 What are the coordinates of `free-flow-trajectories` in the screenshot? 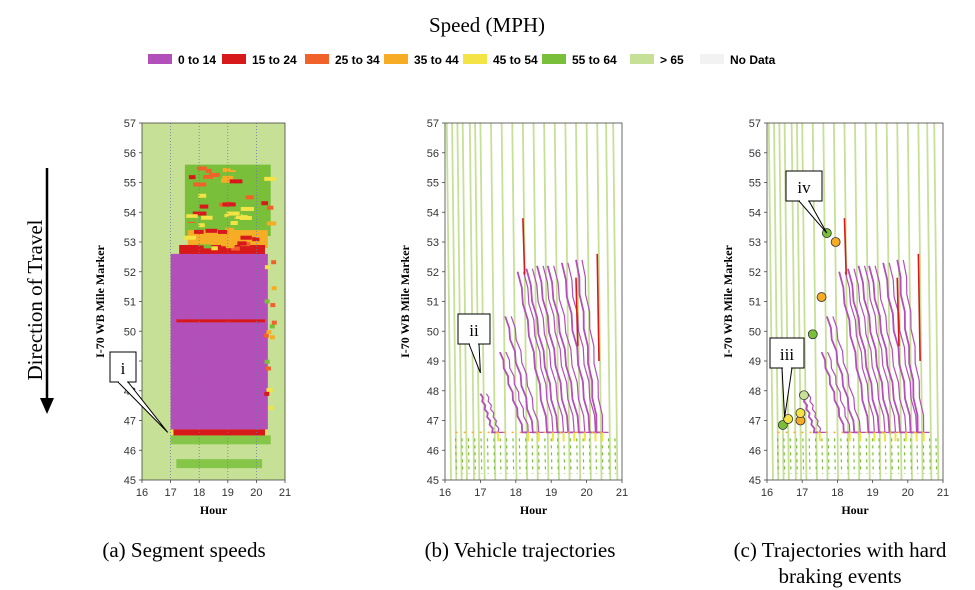 It's located at (532, 301).